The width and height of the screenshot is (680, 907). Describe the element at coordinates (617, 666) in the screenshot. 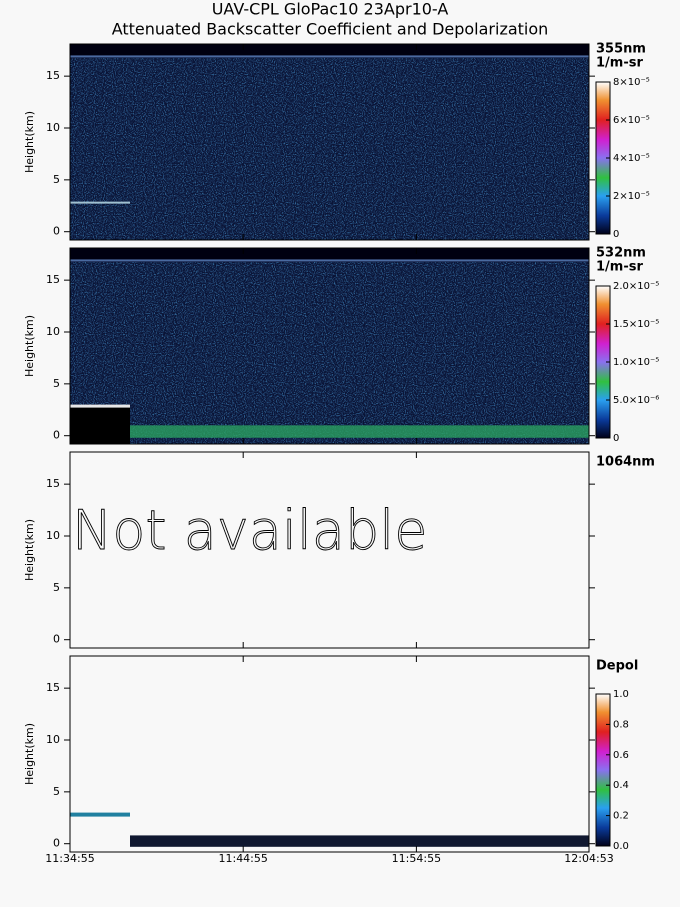

I see `channel-label: Depol` at that location.